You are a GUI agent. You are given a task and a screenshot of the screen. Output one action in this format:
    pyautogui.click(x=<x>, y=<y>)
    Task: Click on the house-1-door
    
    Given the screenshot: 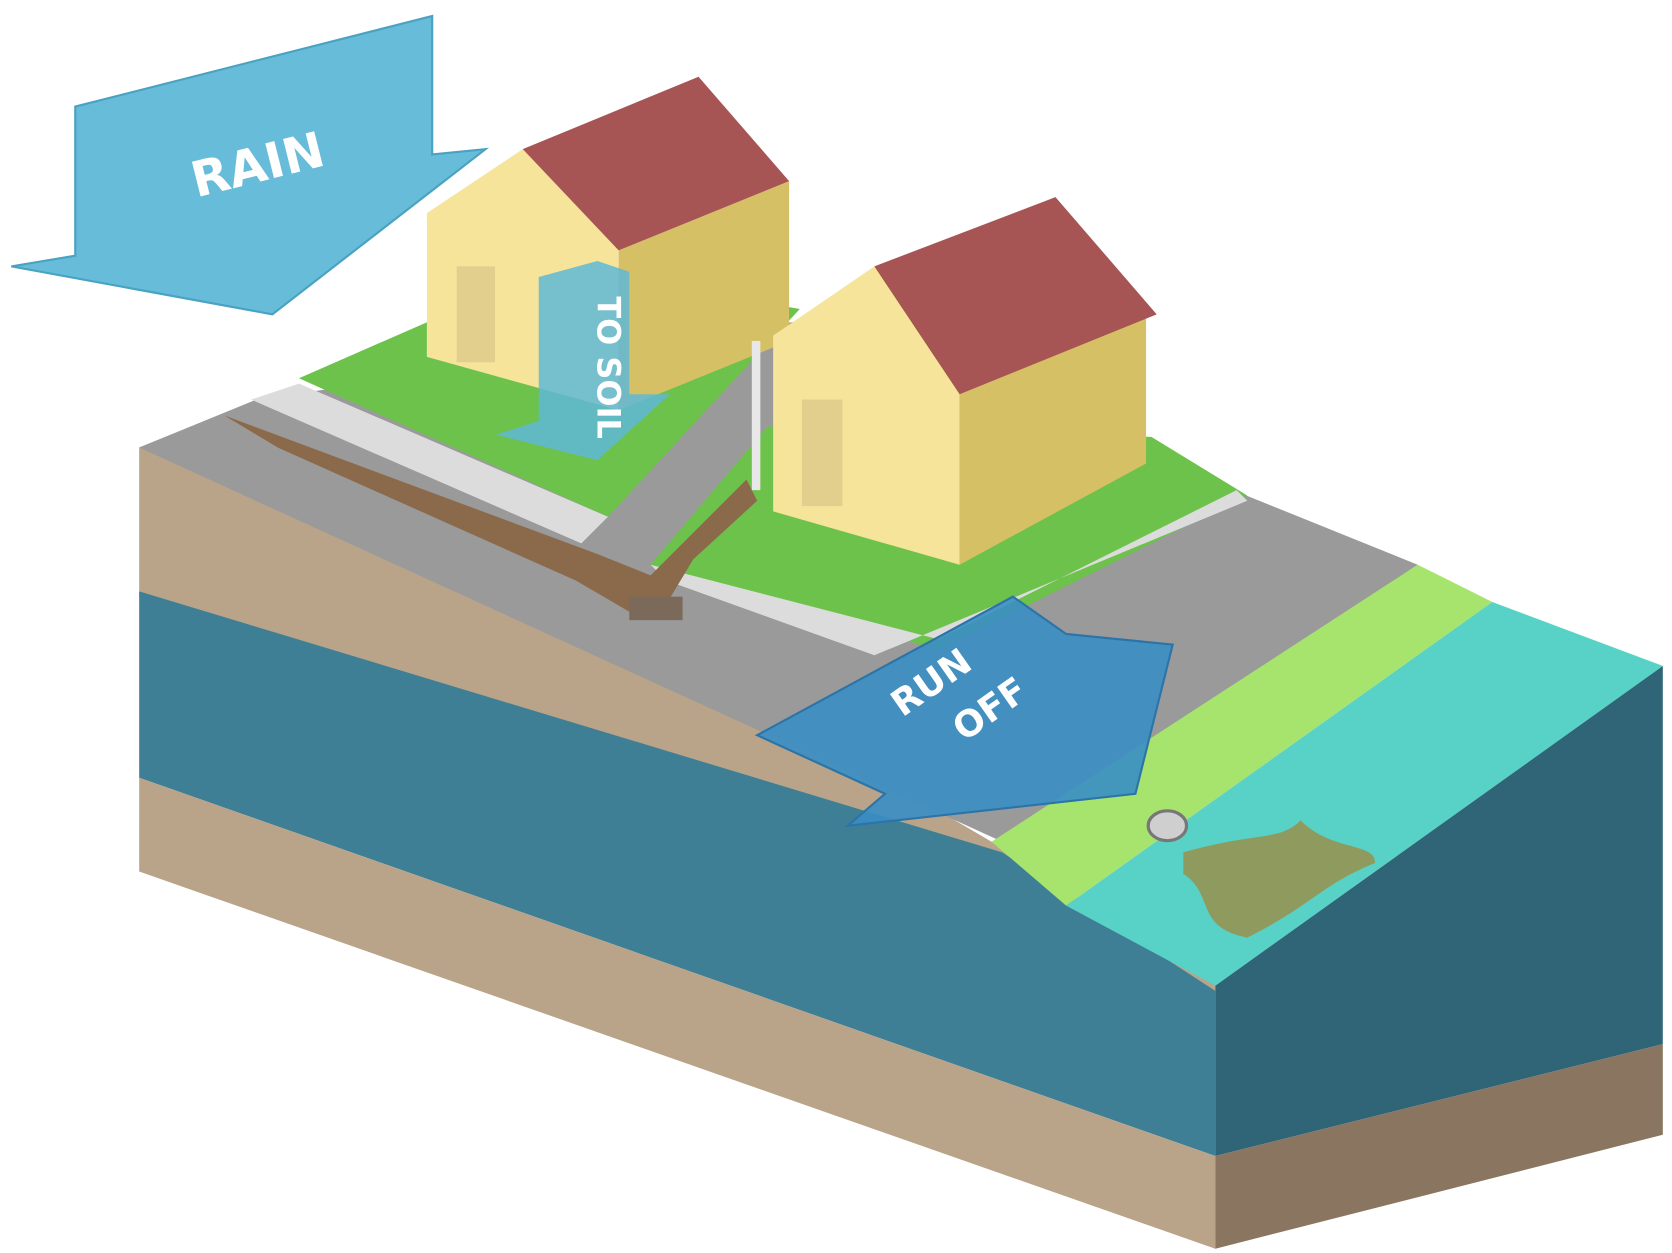 What is the action you would take?
    pyautogui.click(x=476, y=314)
    